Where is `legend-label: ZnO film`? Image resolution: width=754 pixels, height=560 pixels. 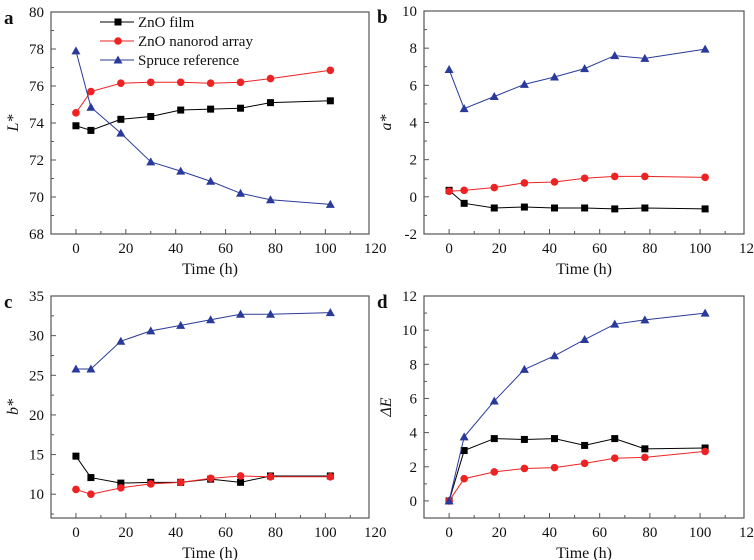
legend-label: ZnO film is located at coordinates (166, 23).